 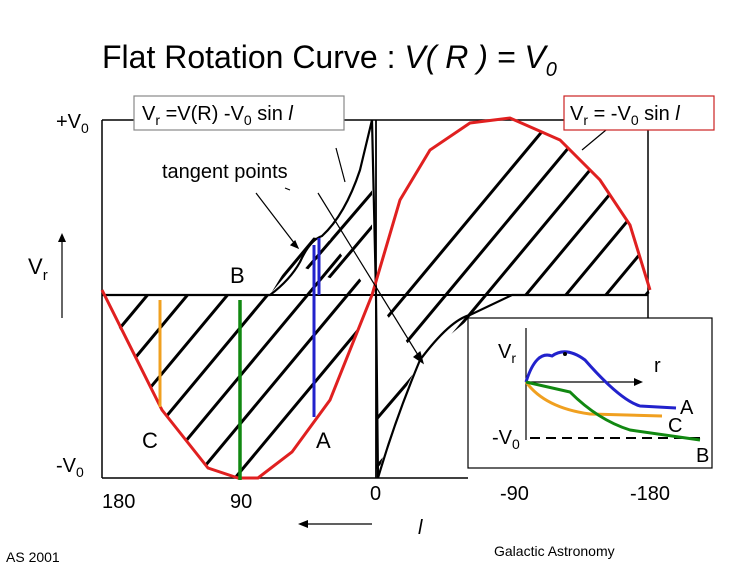 I want to click on tangent-points-label: tangent points, so click(x=225, y=172).